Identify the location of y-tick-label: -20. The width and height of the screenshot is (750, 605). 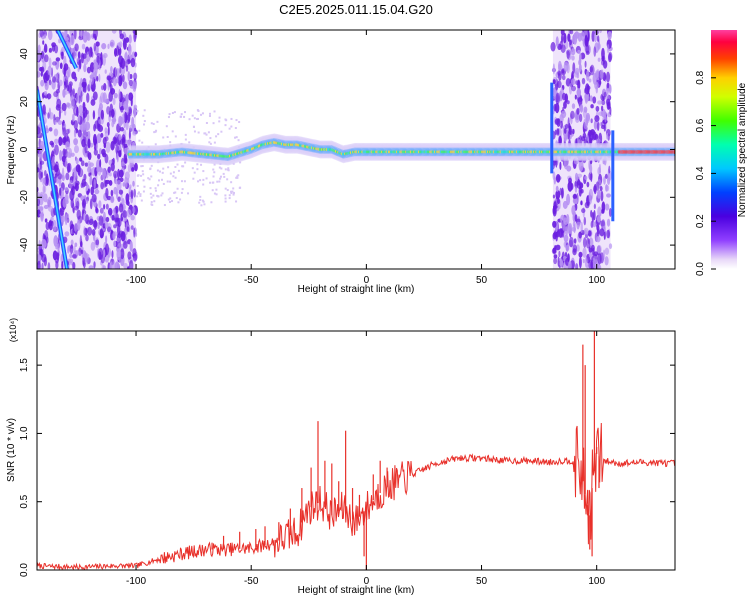
(24, 197).